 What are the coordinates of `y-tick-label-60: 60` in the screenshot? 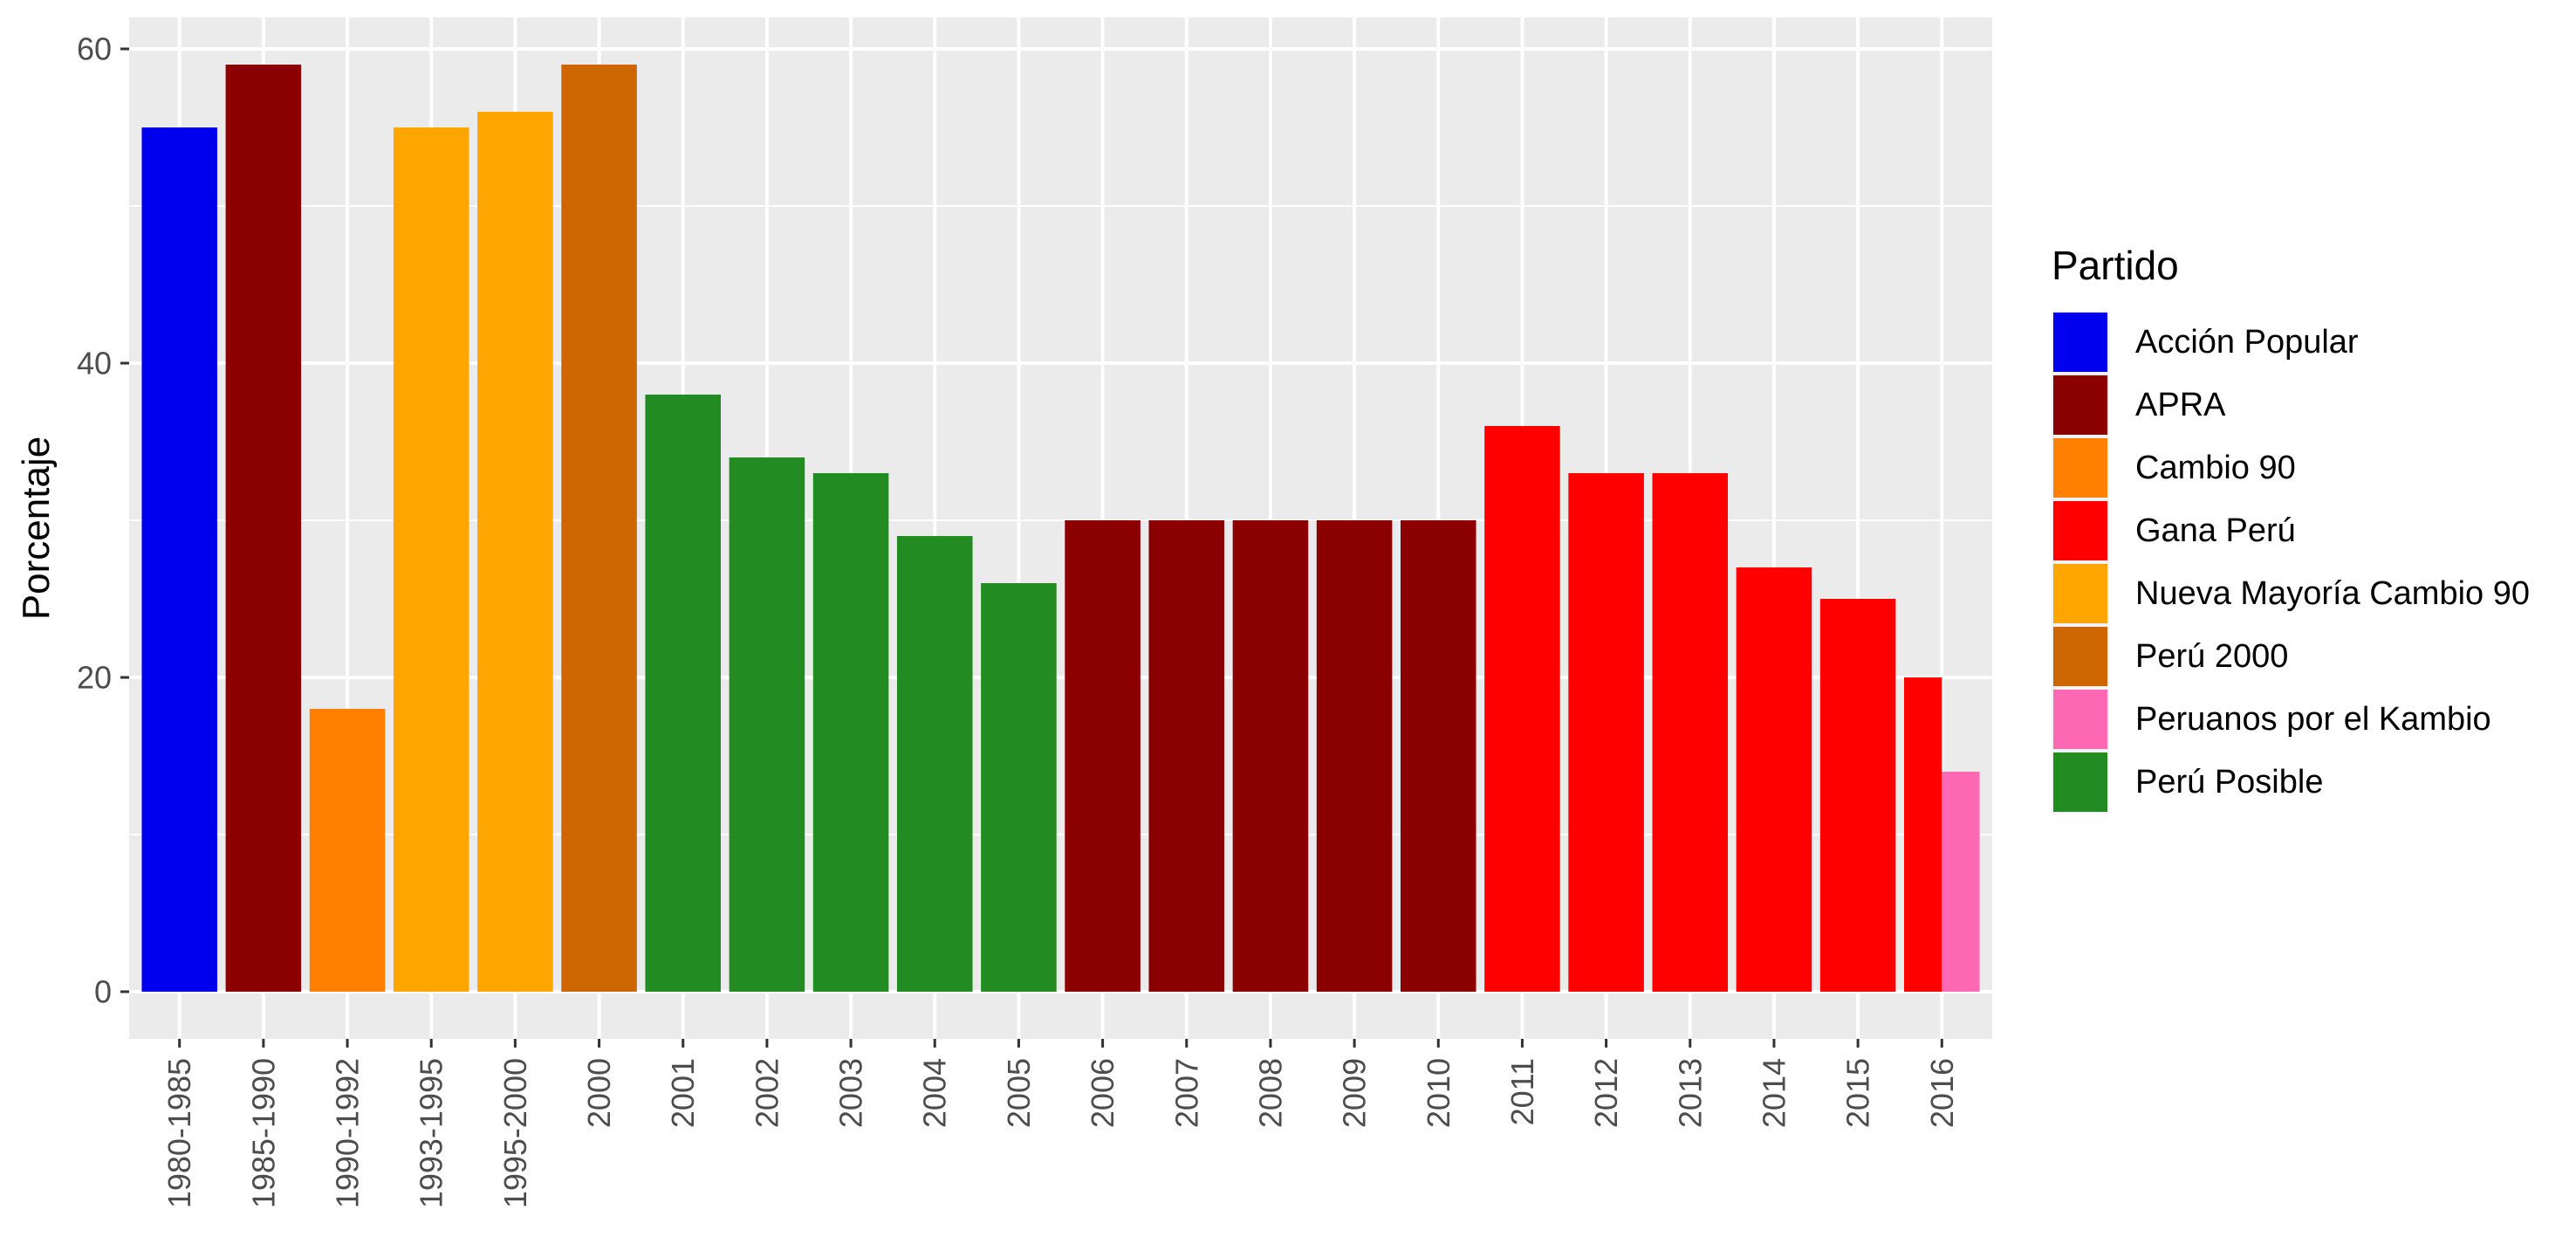 It's located at (95, 49).